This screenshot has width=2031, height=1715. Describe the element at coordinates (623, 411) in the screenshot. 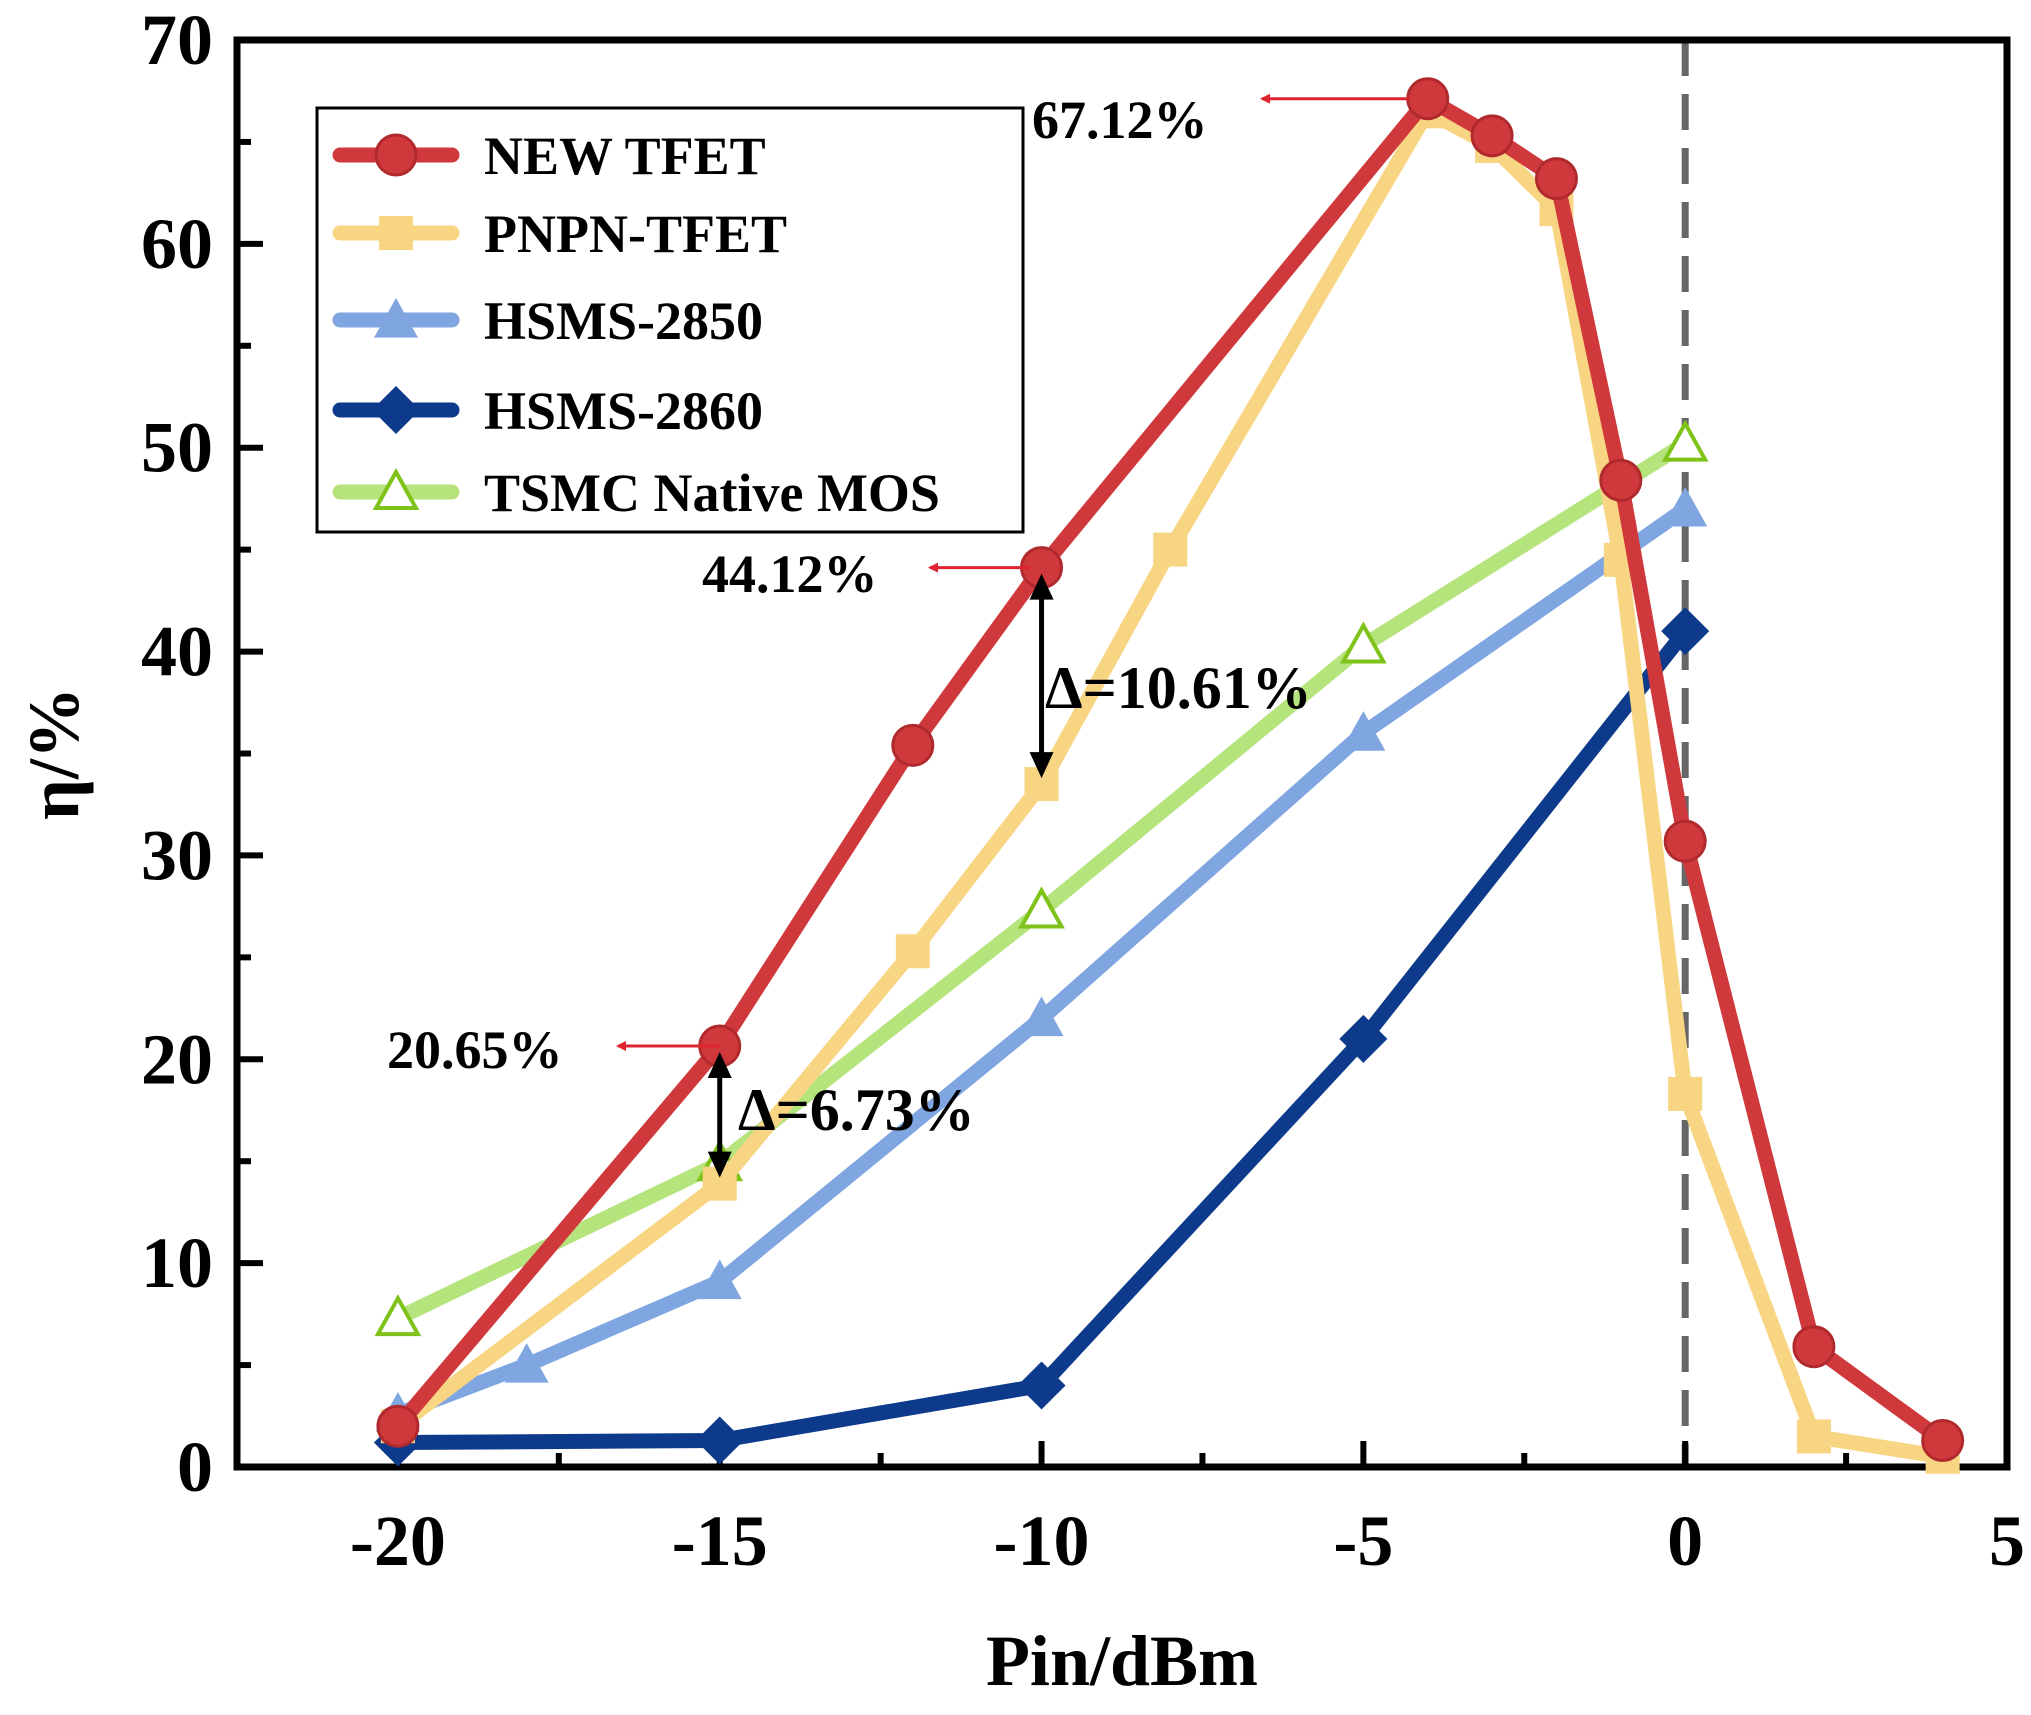

I see `legend-label: HSMS-2860` at that location.